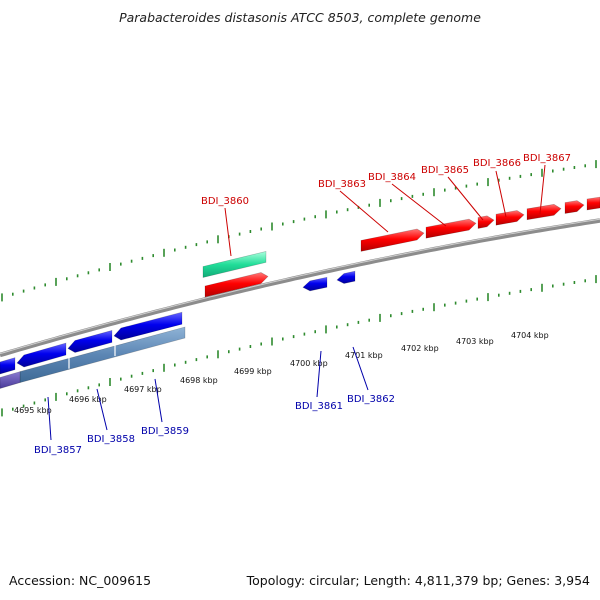 Image resolution: width=600 pixels, height=600 pixels. Describe the element at coordinates (58, 450) in the screenshot. I see `bdi-3857-label: BDI_3857` at that location.